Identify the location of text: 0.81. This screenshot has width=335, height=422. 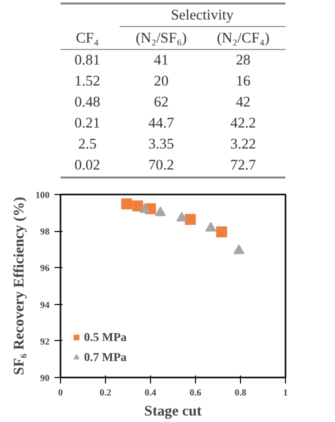
(87, 60).